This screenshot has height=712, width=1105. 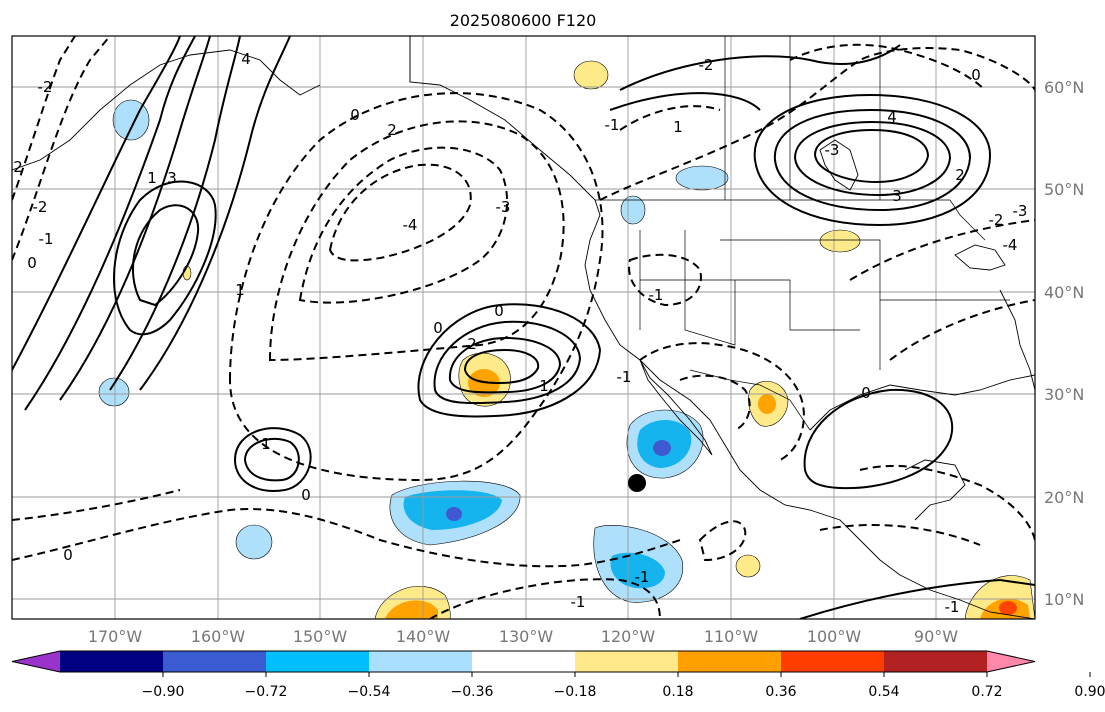 What do you see at coordinates (834, 636) in the screenshot?
I see `lon-label: 100°W` at bounding box center [834, 636].